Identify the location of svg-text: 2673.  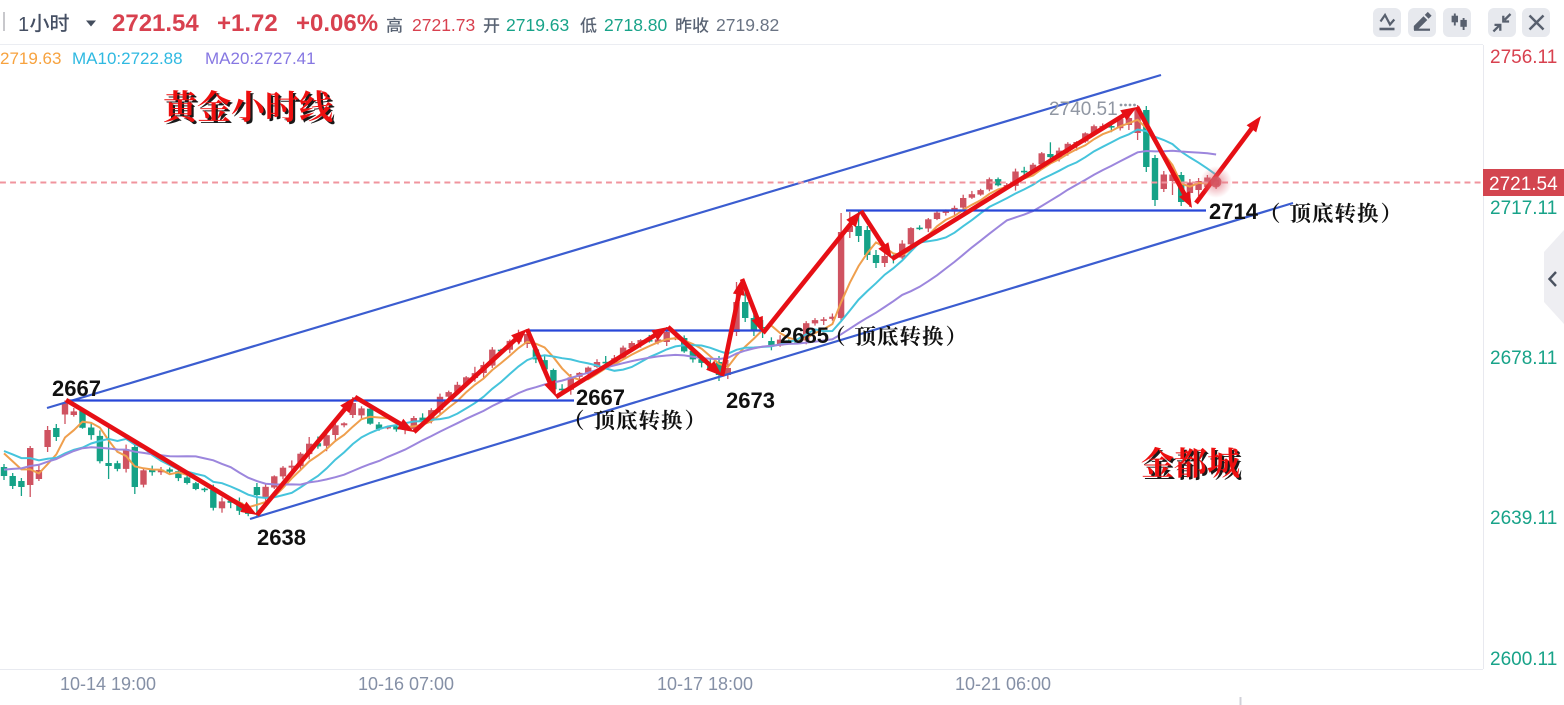
(750, 400).